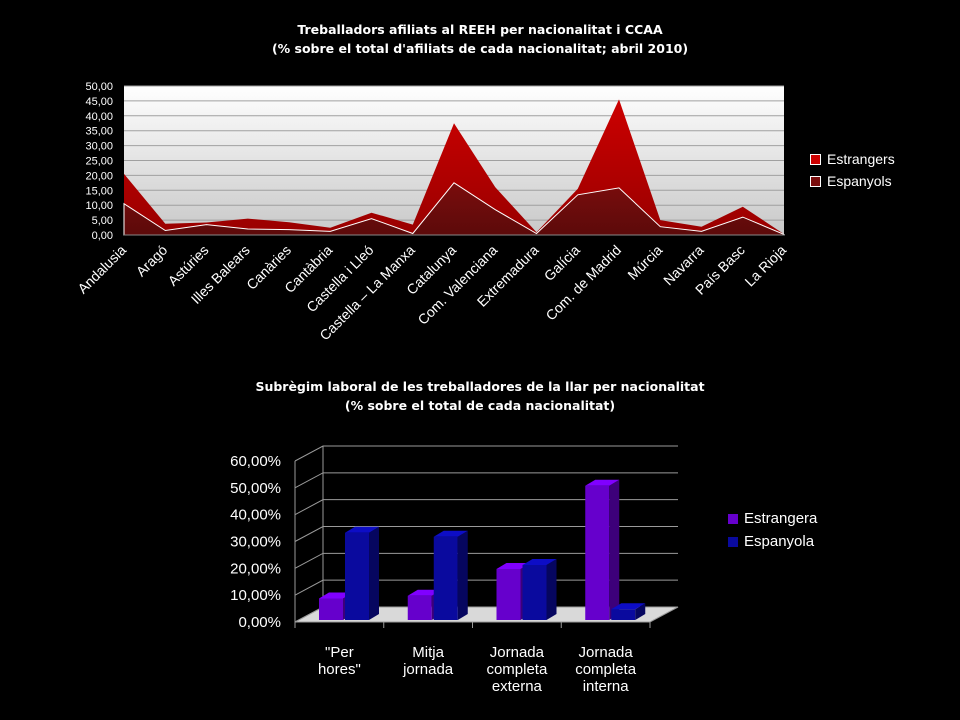 The width and height of the screenshot is (960, 720). I want to click on x-tick-label: Jornada completa externa, so click(517, 669).